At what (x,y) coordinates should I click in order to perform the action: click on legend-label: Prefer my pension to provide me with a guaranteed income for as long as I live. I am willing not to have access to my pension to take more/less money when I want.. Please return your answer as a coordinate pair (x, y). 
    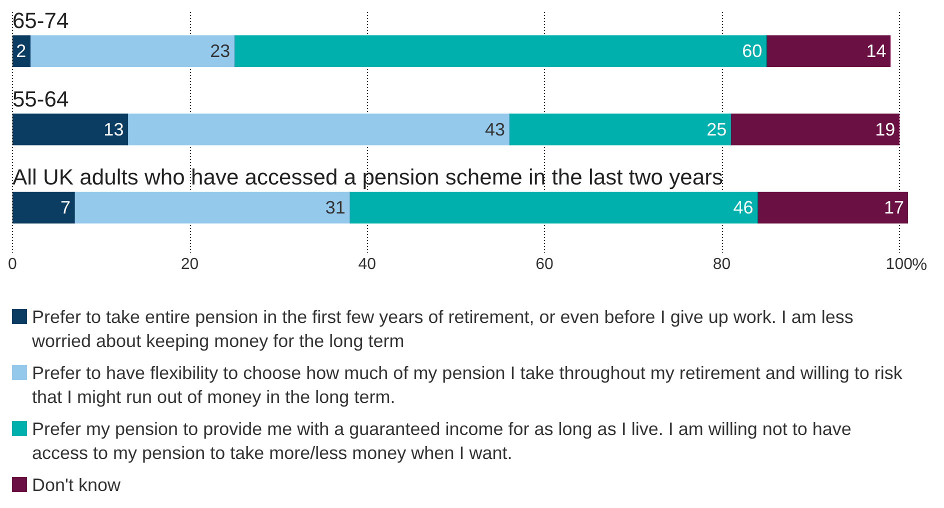
    Looking at the image, I should click on (442, 441).